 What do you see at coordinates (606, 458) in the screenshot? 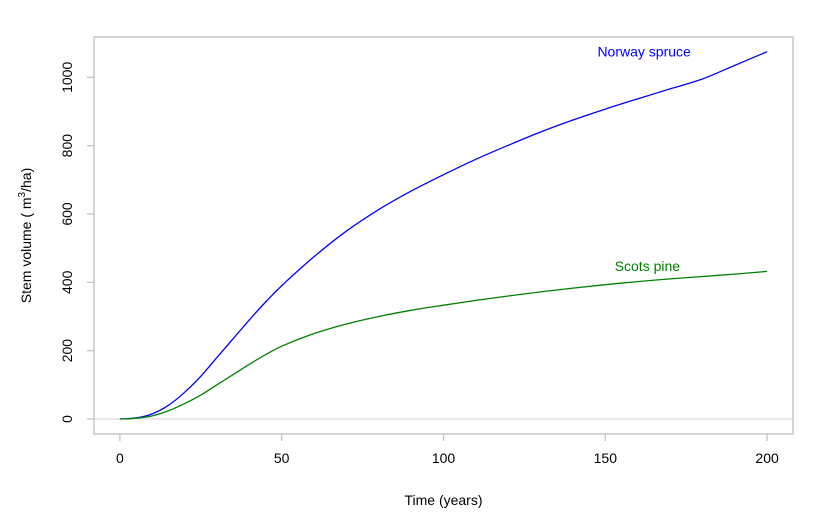
I see `x-tick-label: 150` at bounding box center [606, 458].